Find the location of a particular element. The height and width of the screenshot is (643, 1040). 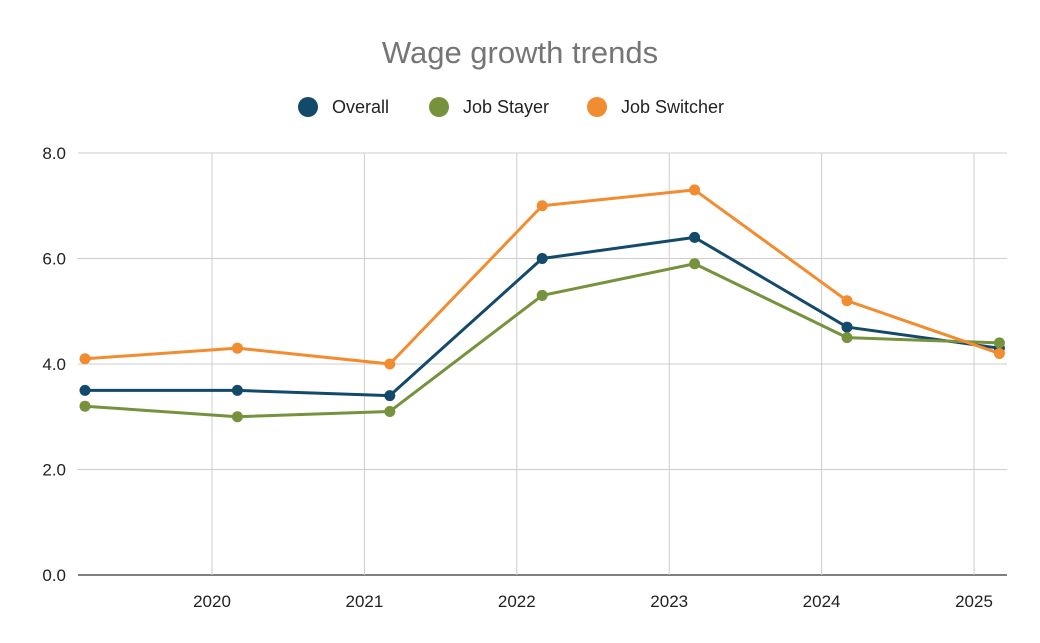

legend-item: Job Stayer is located at coordinates (489, 107).